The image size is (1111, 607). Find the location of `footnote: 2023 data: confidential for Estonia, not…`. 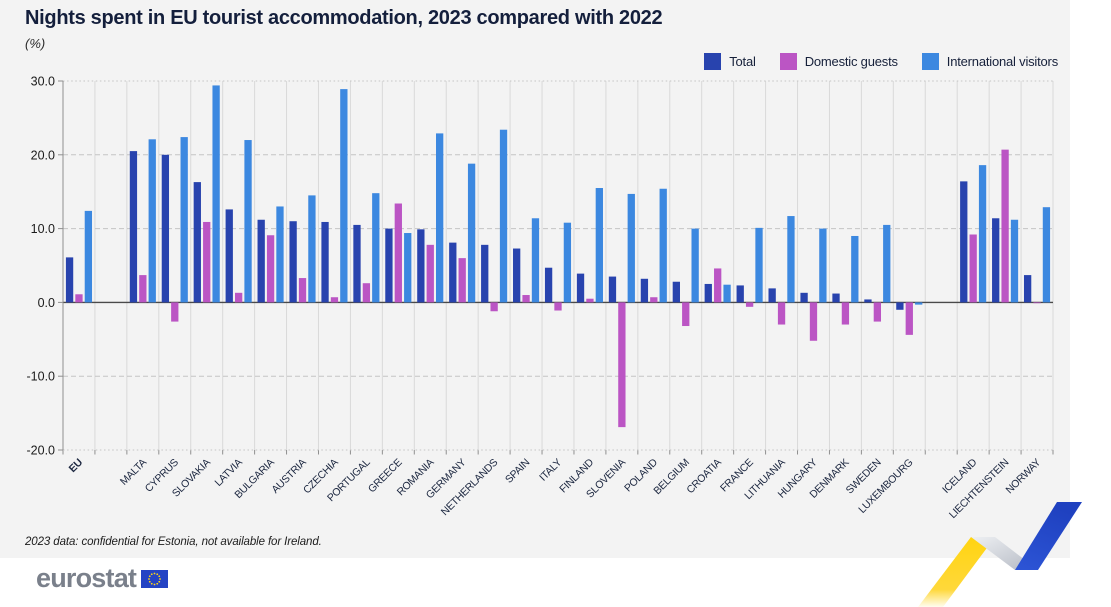

footnote: 2023 data: confidential for Estonia, not… is located at coordinates (173, 542).